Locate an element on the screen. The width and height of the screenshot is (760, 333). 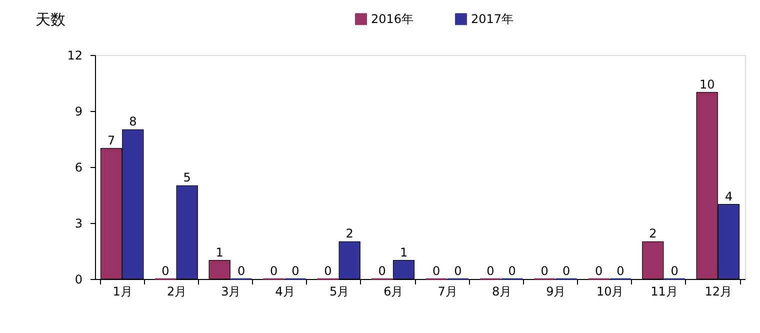
y-tick-label: 3 is located at coordinates (78, 223).